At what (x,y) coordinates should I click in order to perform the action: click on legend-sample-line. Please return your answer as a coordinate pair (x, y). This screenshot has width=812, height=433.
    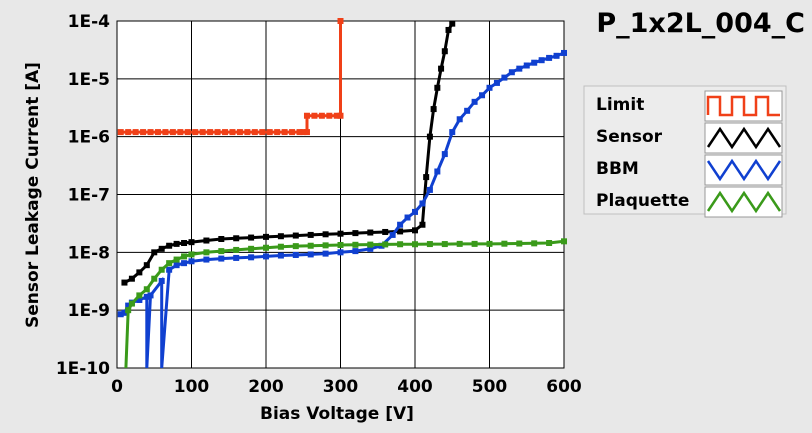
    Looking at the image, I should click on (744, 138).